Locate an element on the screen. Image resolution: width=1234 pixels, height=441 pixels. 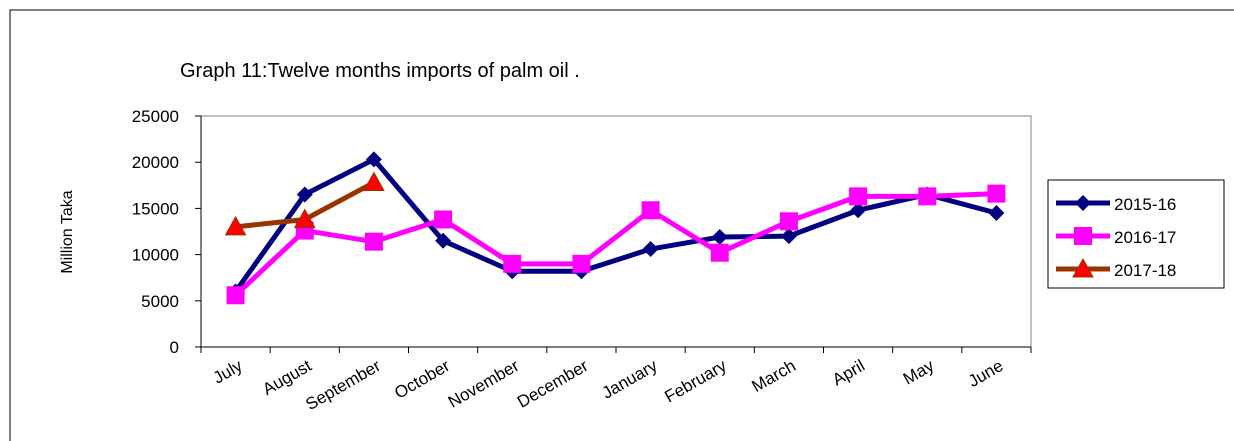
x-tick-label: June is located at coordinates (985, 373).